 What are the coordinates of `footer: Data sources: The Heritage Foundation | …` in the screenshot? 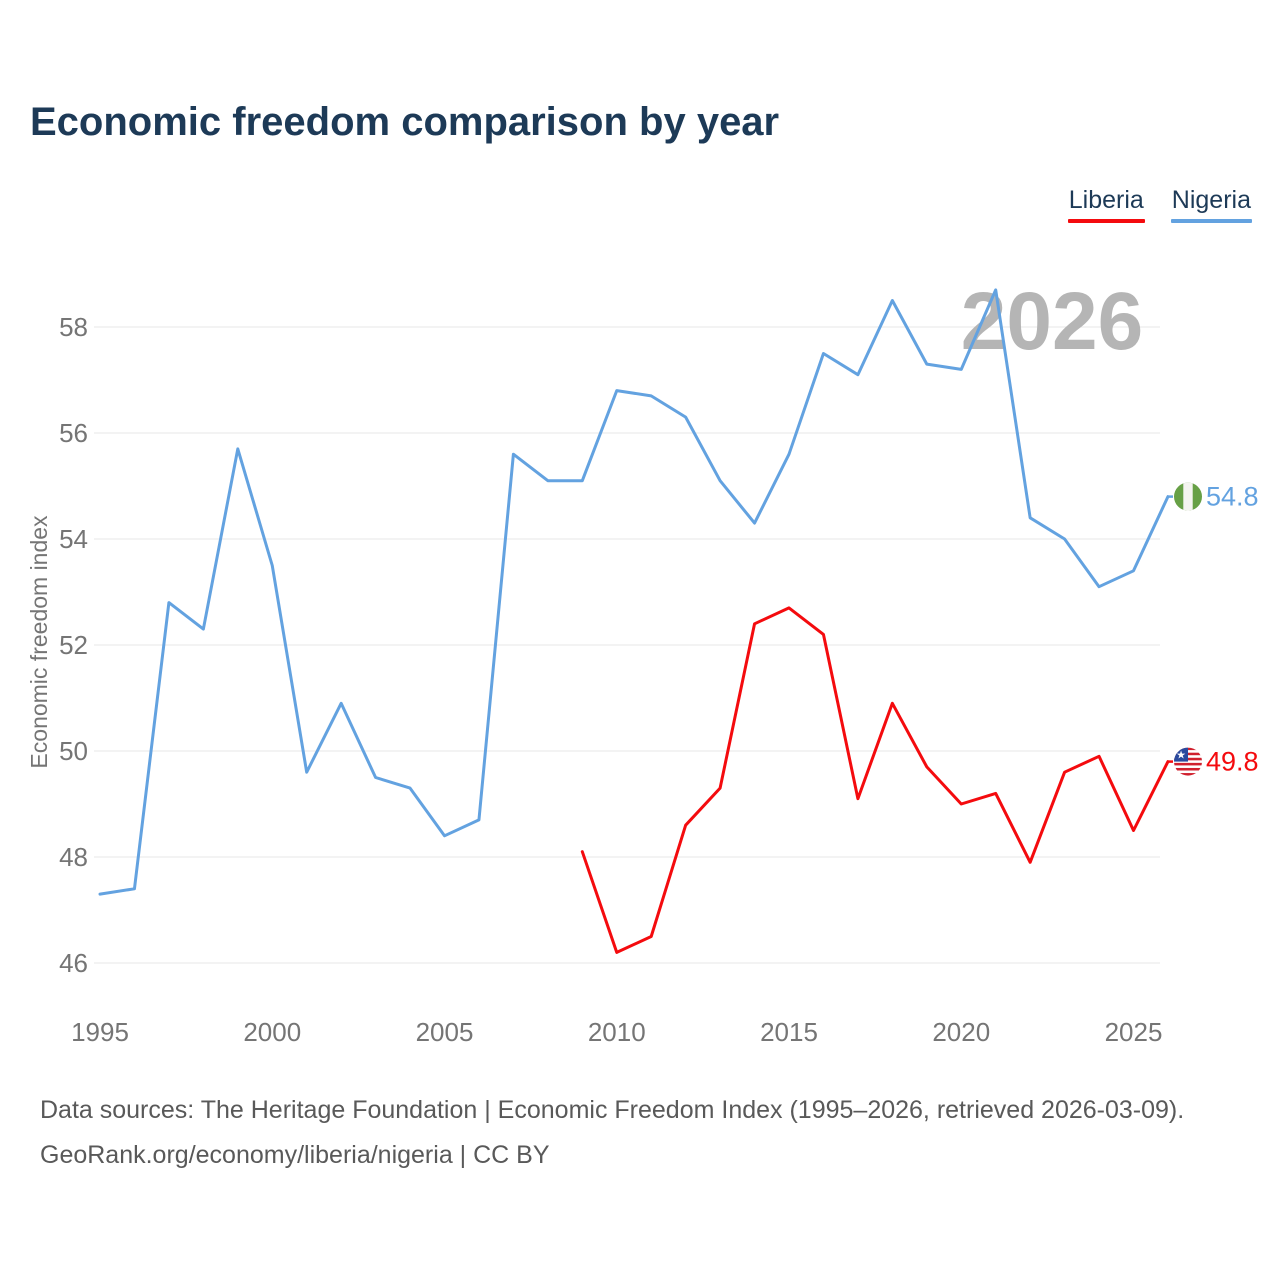 It's located at (612, 1133).